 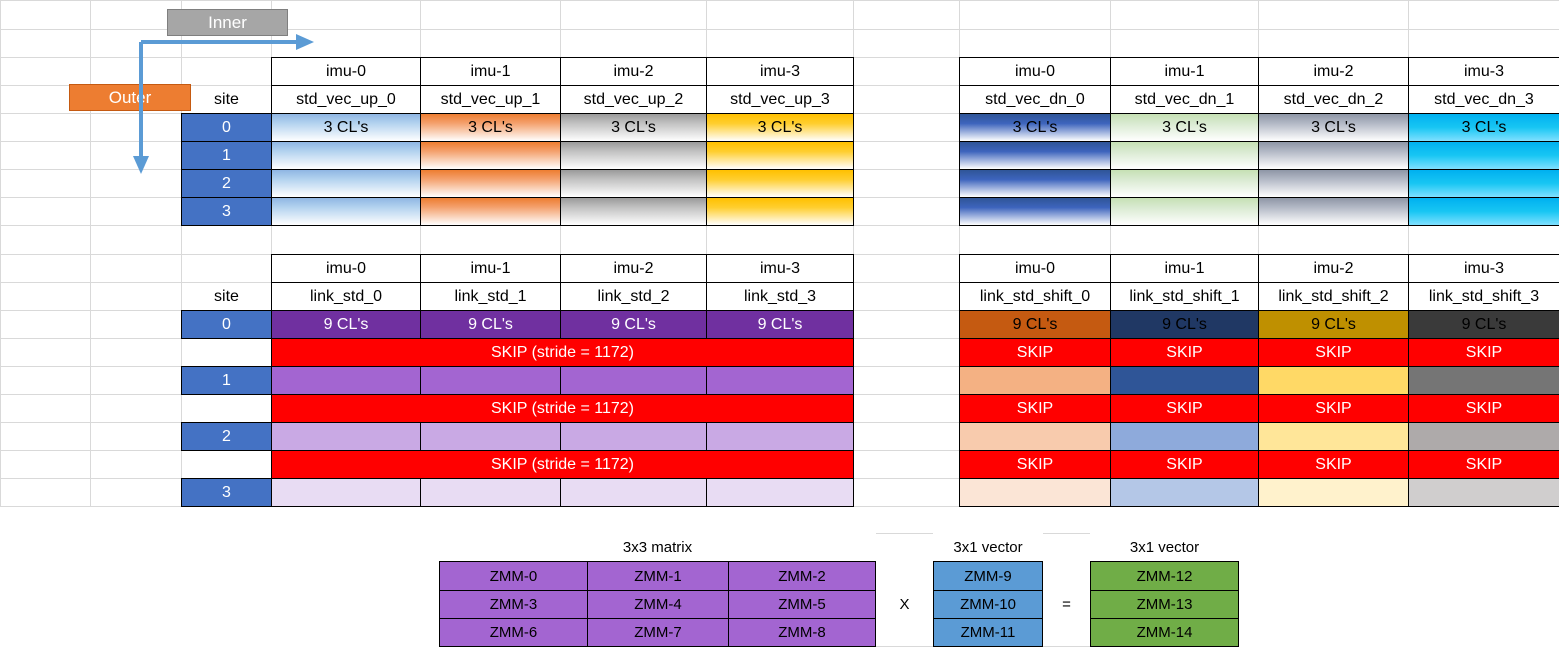 I want to click on vec-dn-imu-header: imu-1, so click(x=1184, y=71).